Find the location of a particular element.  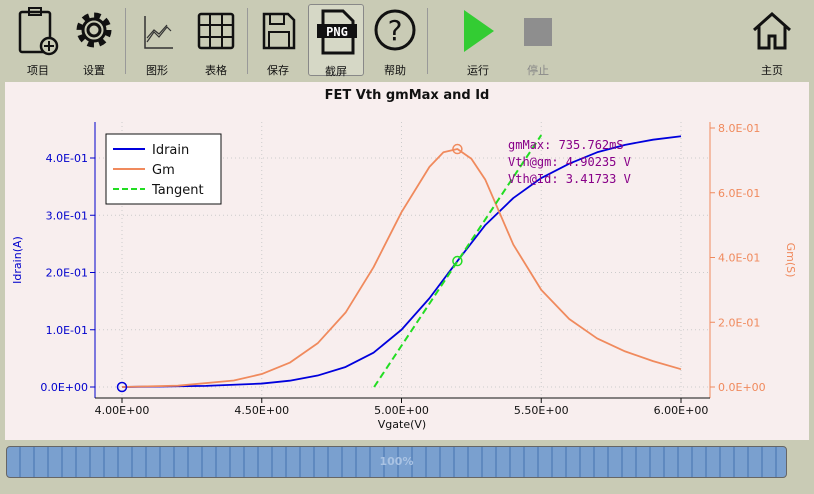

run-button: 运行 is located at coordinates (478, 40).